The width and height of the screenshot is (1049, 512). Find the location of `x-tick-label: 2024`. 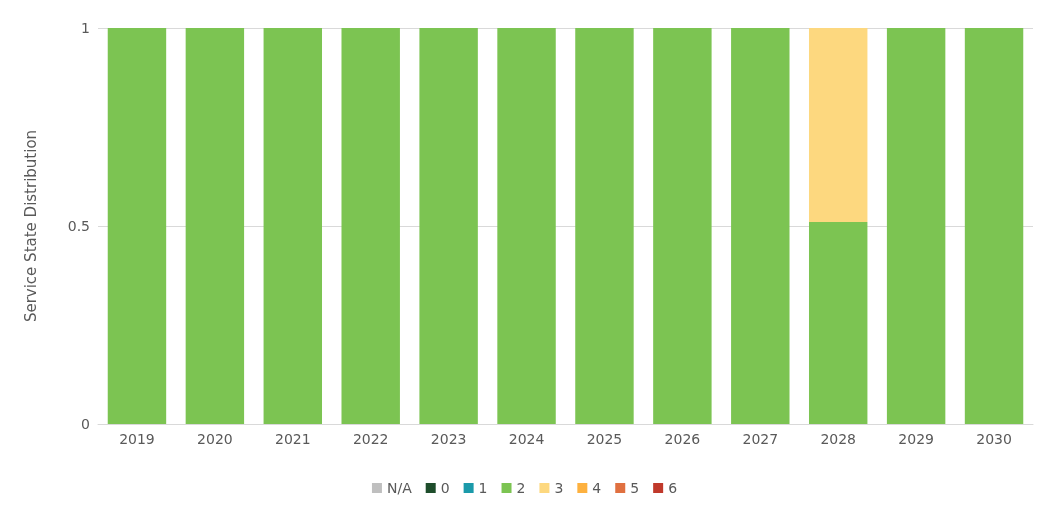

x-tick-label: 2024 is located at coordinates (526, 439).